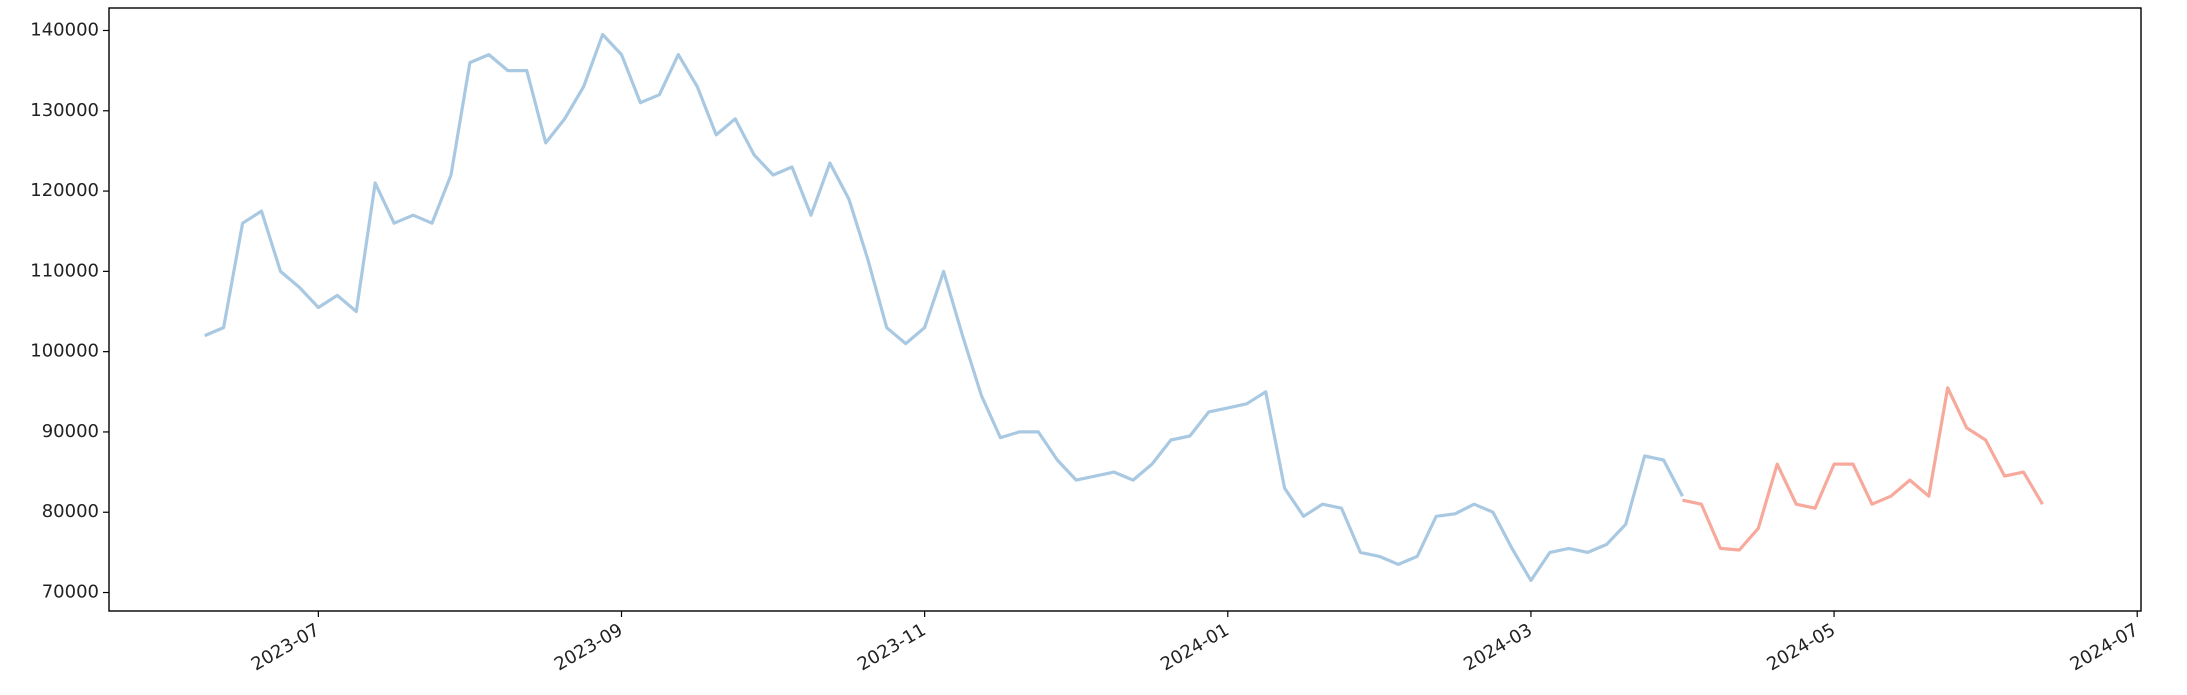  Describe the element at coordinates (892, 647) in the screenshot. I see `x-tick-label: 2023-11` at that location.